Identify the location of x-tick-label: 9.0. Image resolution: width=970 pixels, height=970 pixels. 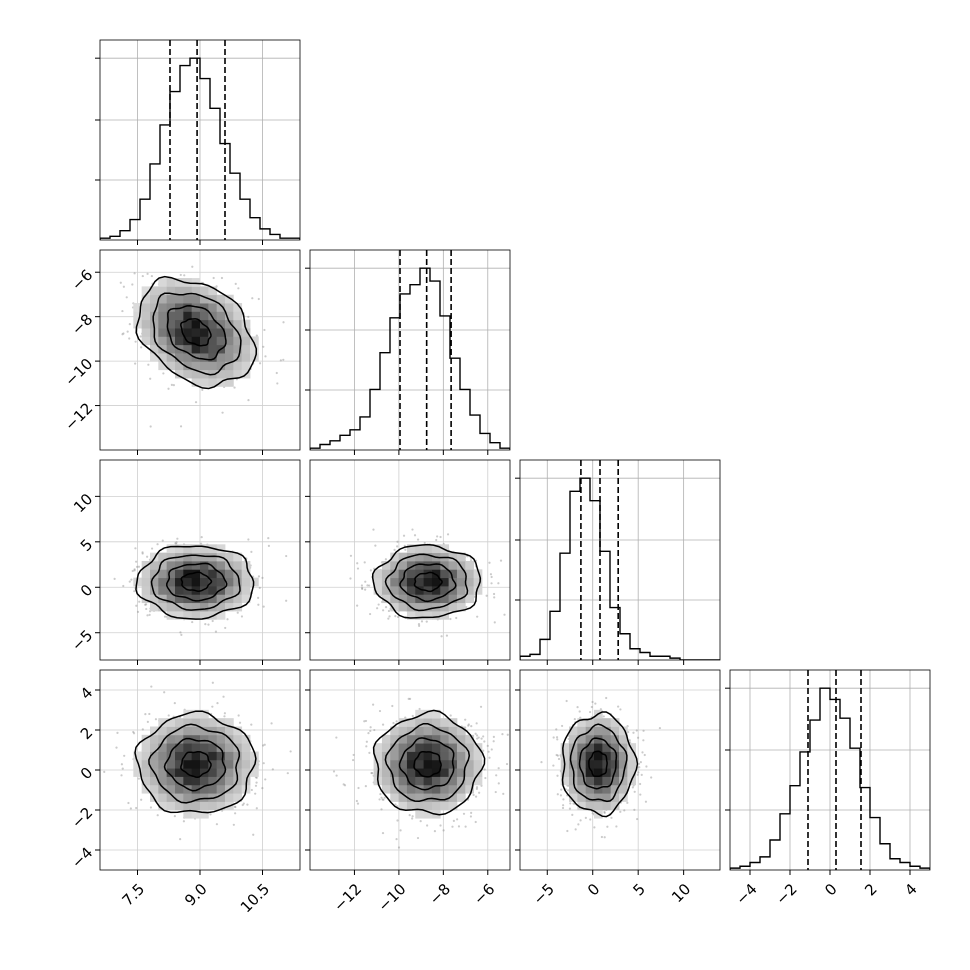
(196, 895).